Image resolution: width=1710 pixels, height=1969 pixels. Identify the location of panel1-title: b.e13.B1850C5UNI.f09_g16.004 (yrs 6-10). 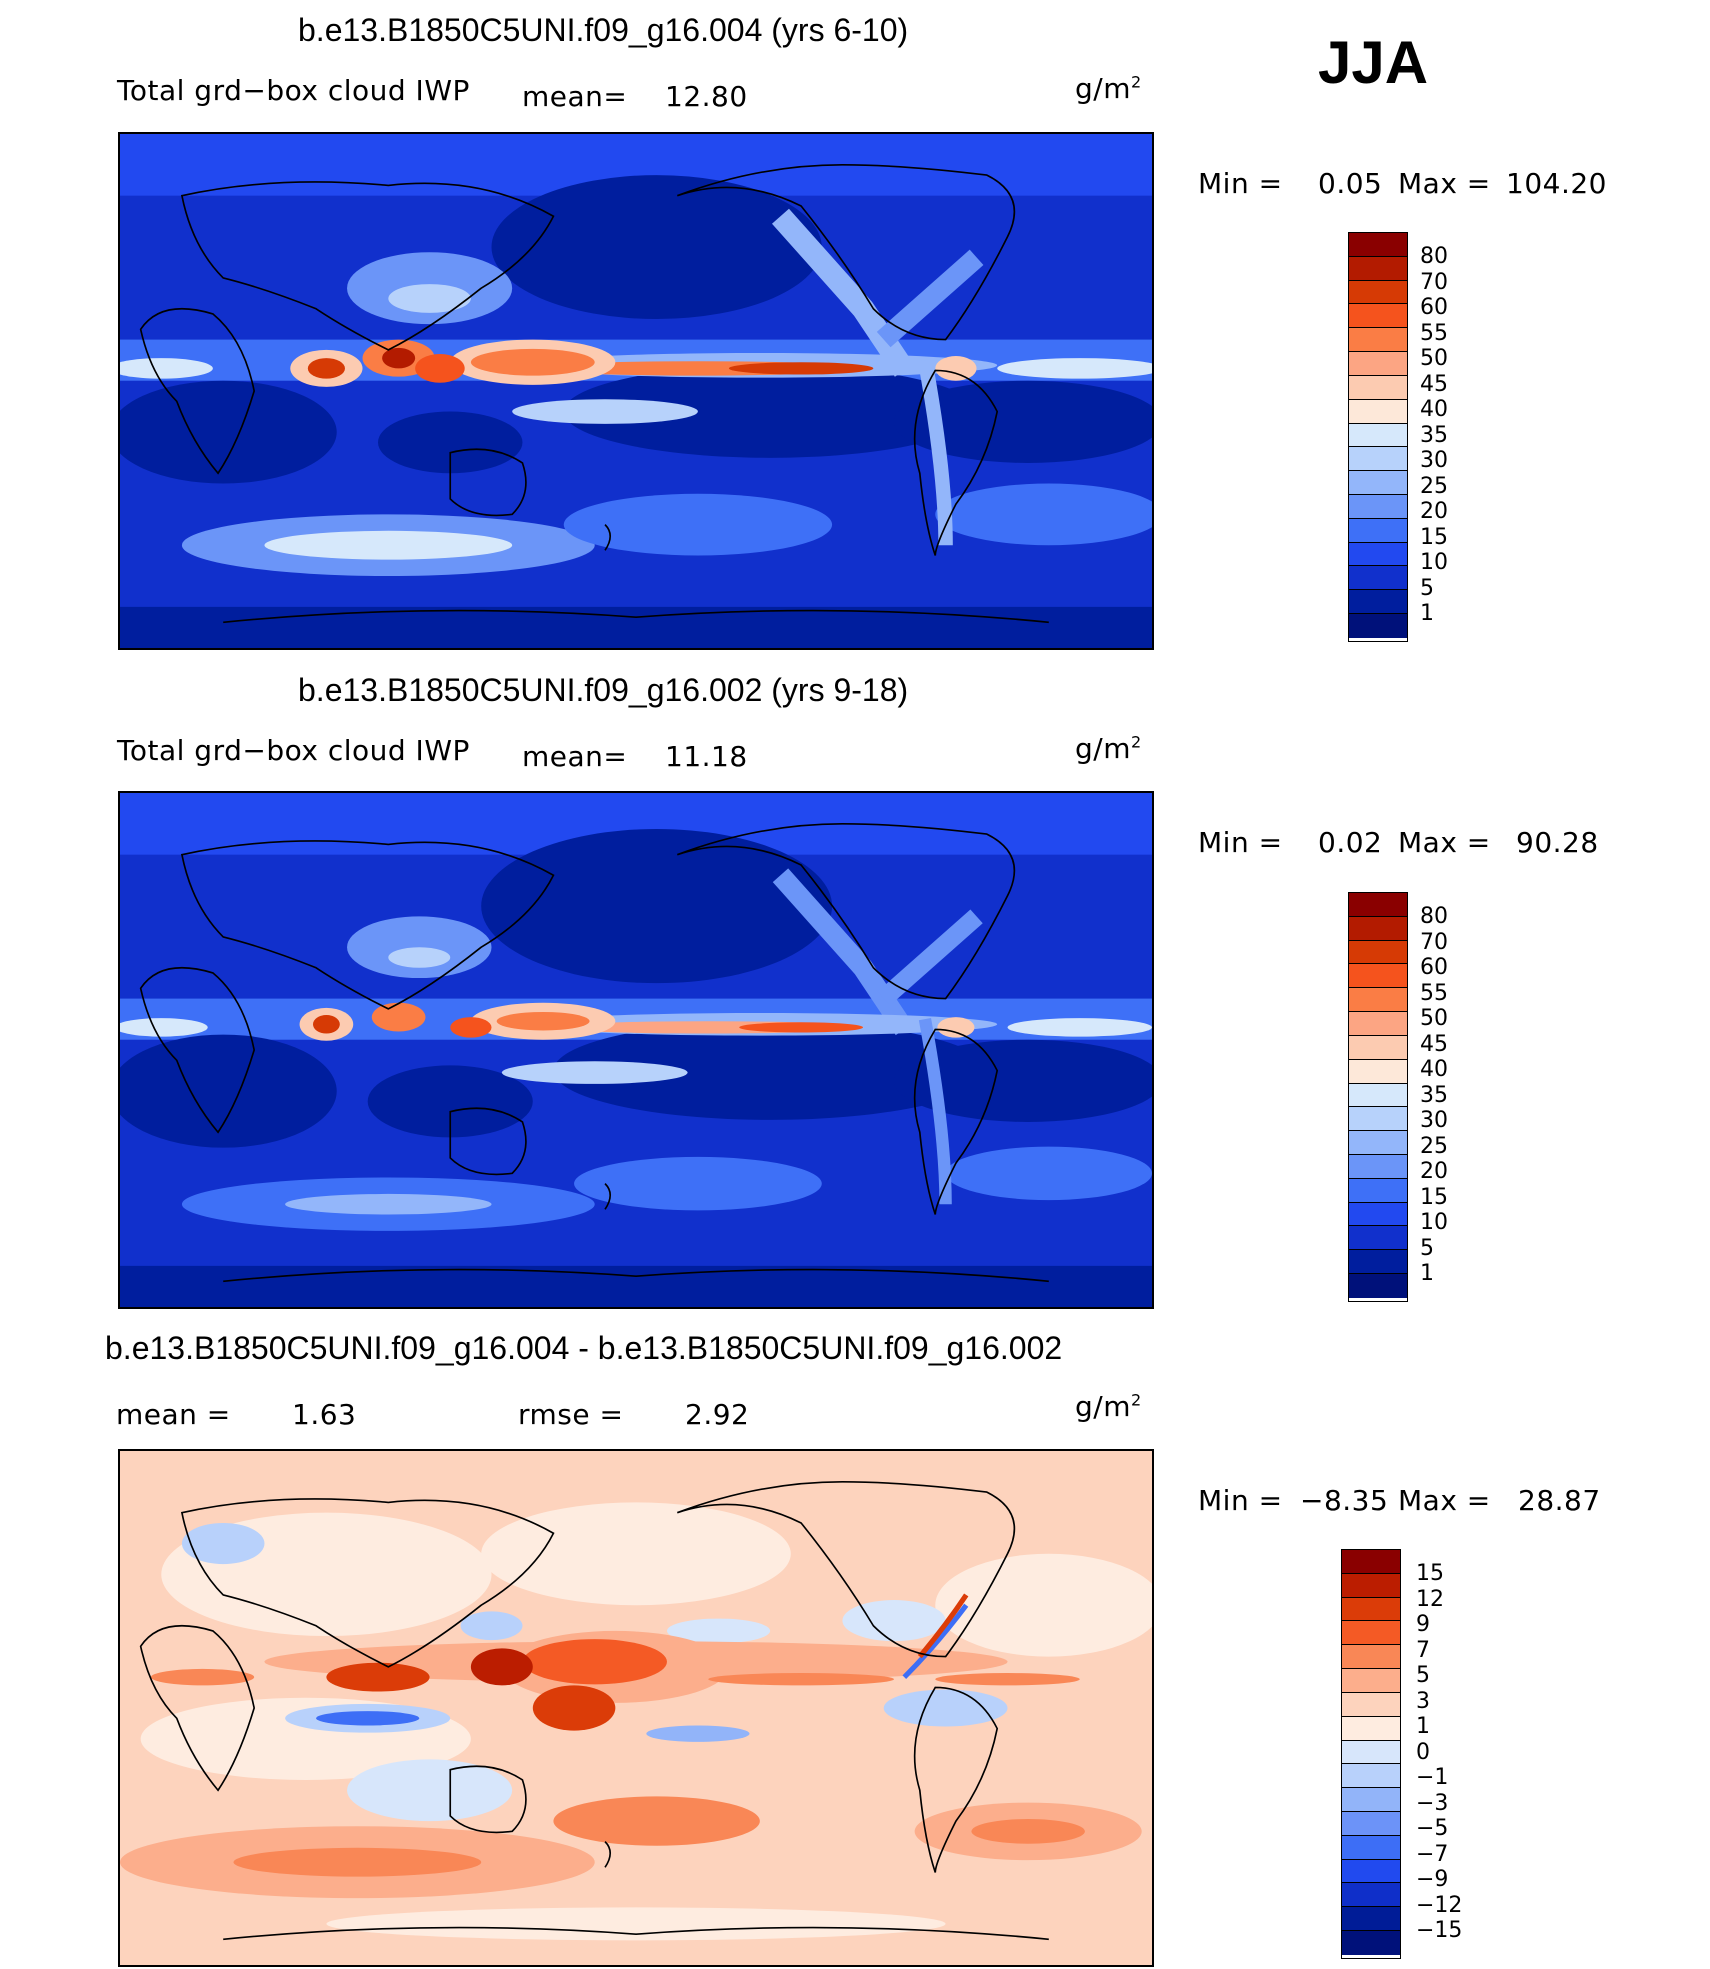
(603, 30).